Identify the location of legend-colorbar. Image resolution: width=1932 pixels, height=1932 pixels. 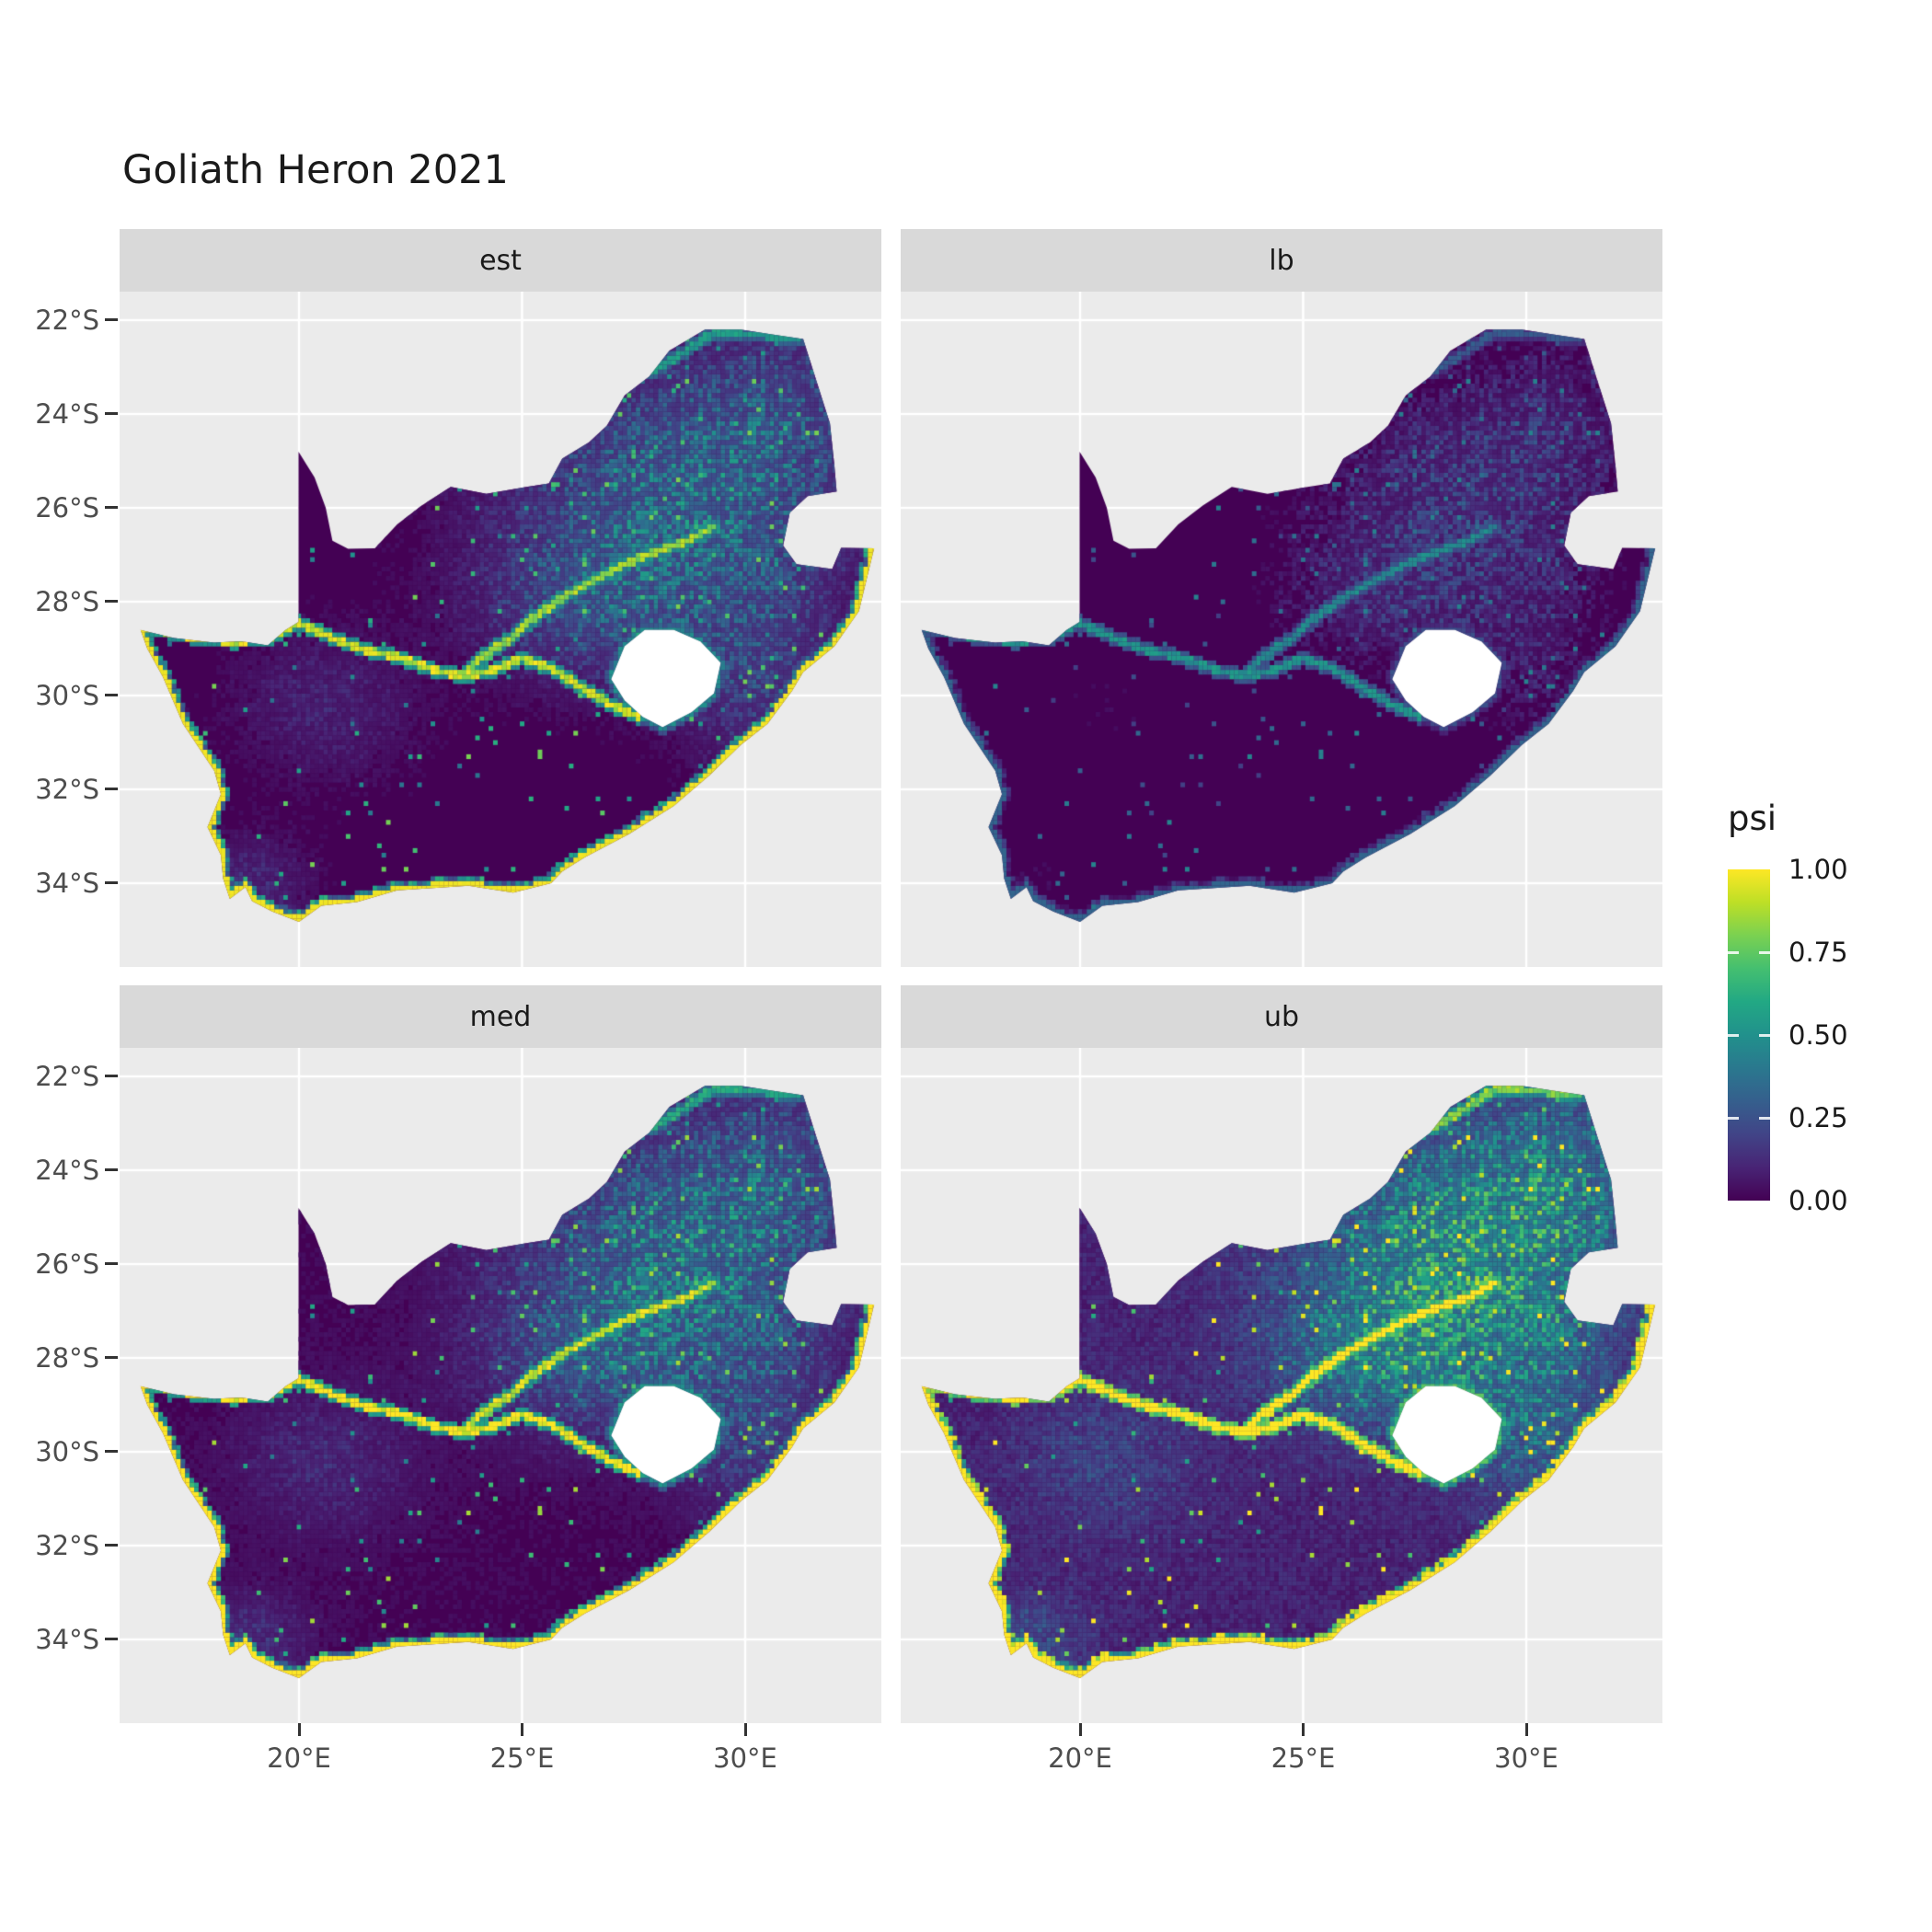
(1749, 1035).